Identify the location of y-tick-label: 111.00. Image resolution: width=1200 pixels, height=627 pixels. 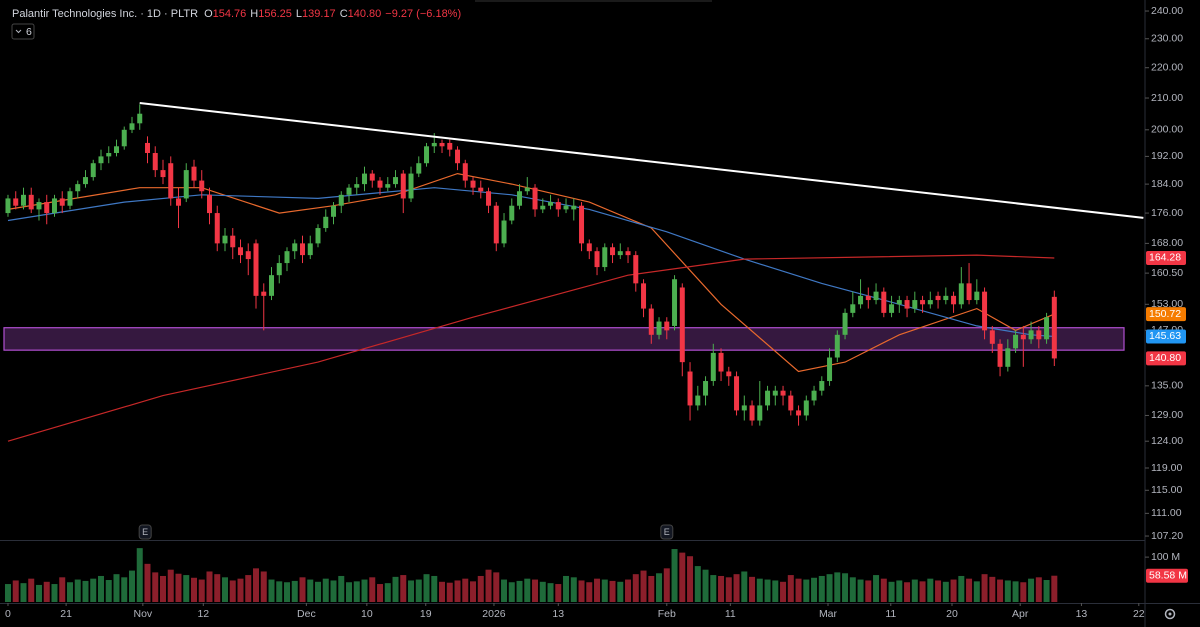
(1166, 513).